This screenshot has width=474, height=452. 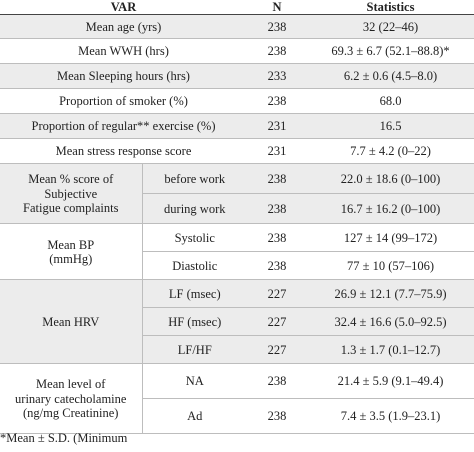 I want to click on header-statistics: Statistics, so click(x=390, y=8).